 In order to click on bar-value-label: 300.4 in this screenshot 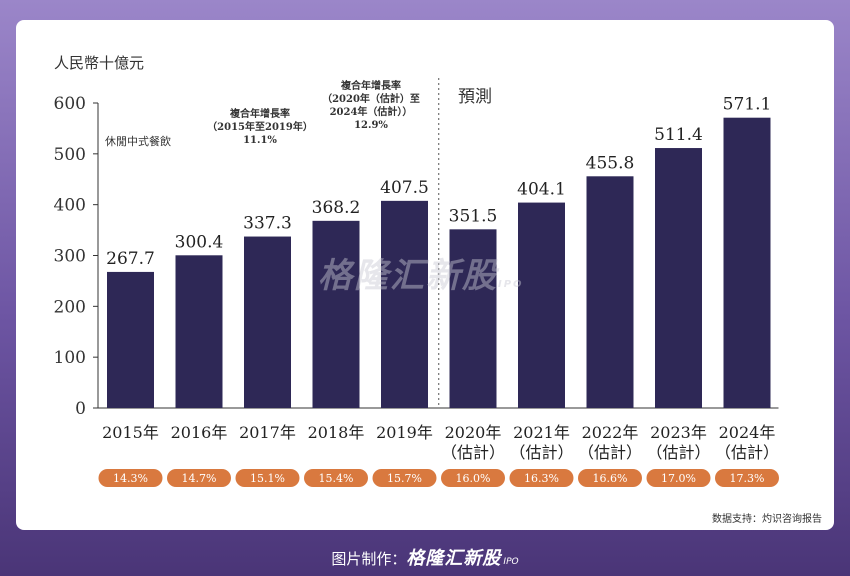, I will do `click(199, 242)`.